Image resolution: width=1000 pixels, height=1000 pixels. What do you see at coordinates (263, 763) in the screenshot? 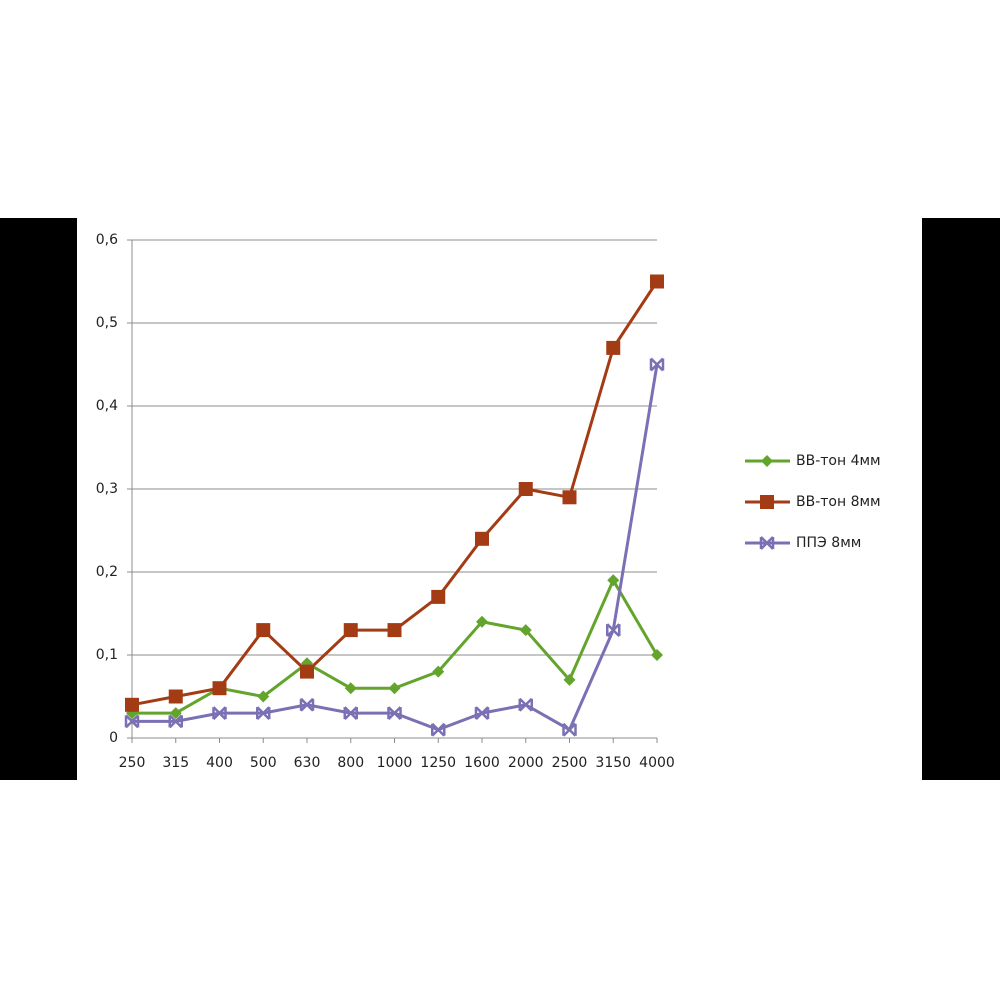
I see `x-tick-label: 500` at bounding box center [263, 763].